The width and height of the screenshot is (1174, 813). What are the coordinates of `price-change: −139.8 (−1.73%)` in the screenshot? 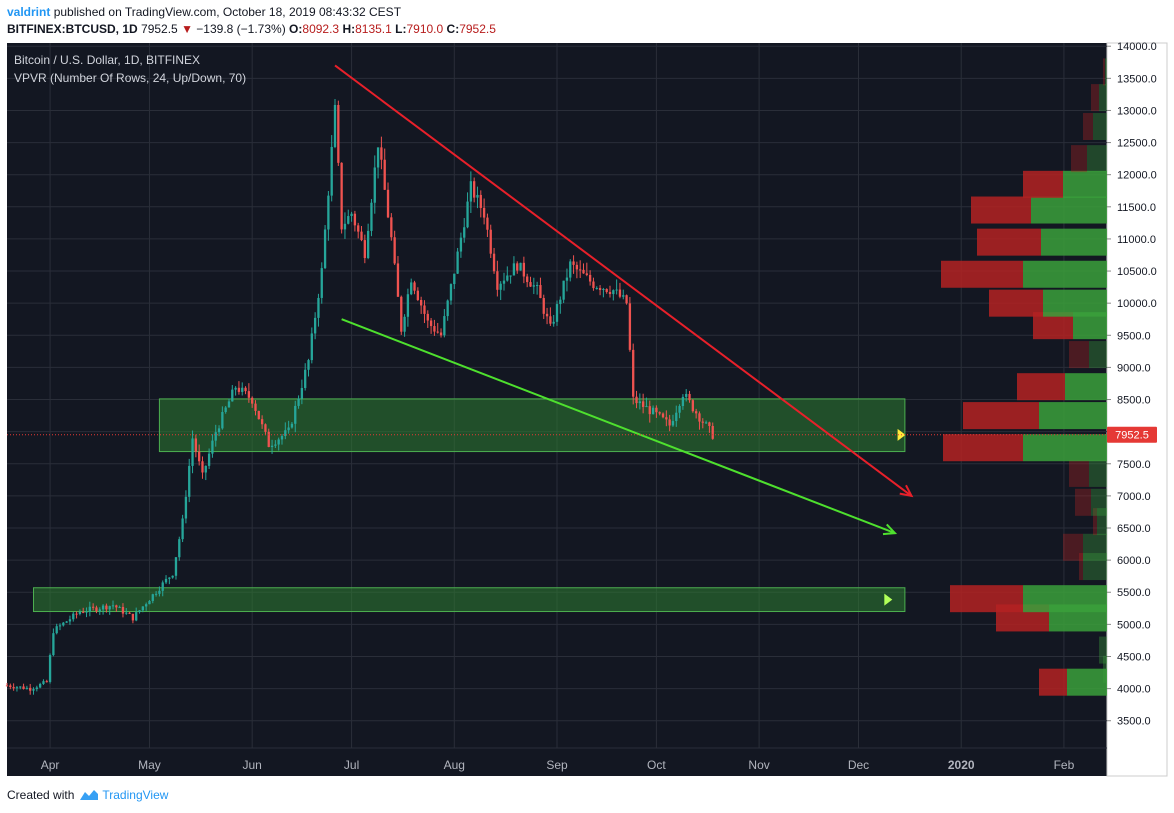 It's located at (241, 29).